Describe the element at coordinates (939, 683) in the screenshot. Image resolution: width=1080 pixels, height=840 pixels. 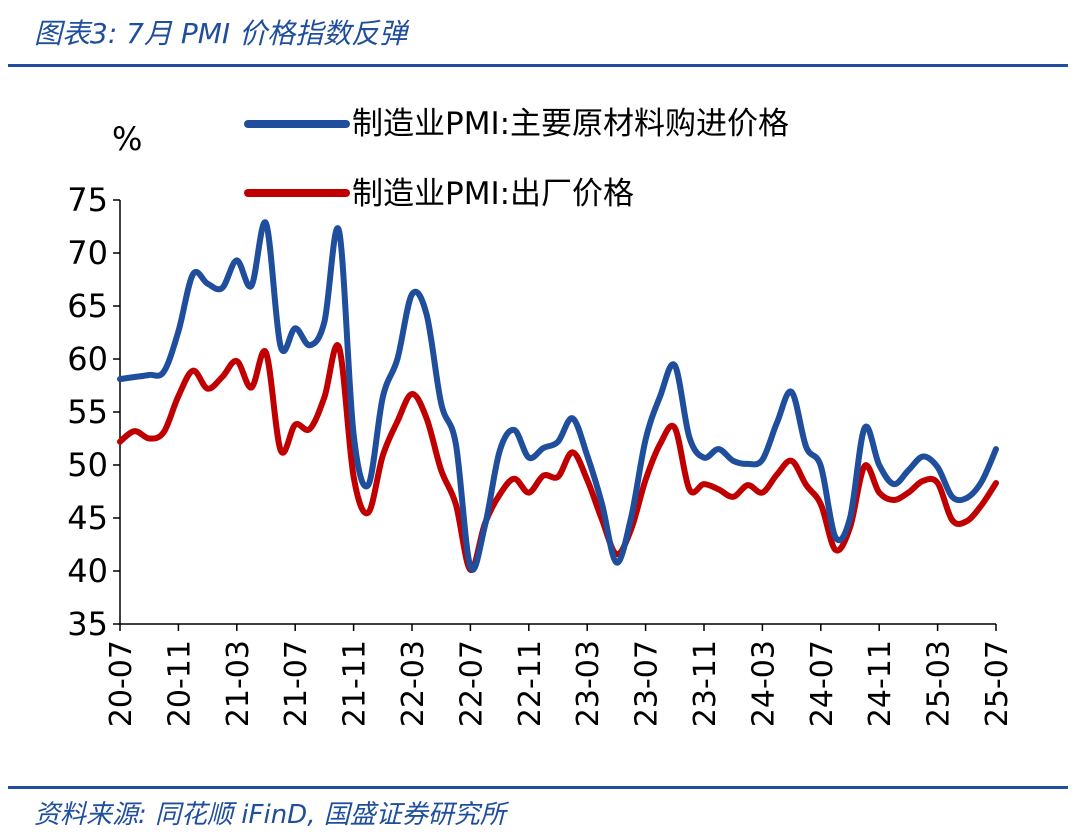
I see `x-tick-label: 25-03` at that location.